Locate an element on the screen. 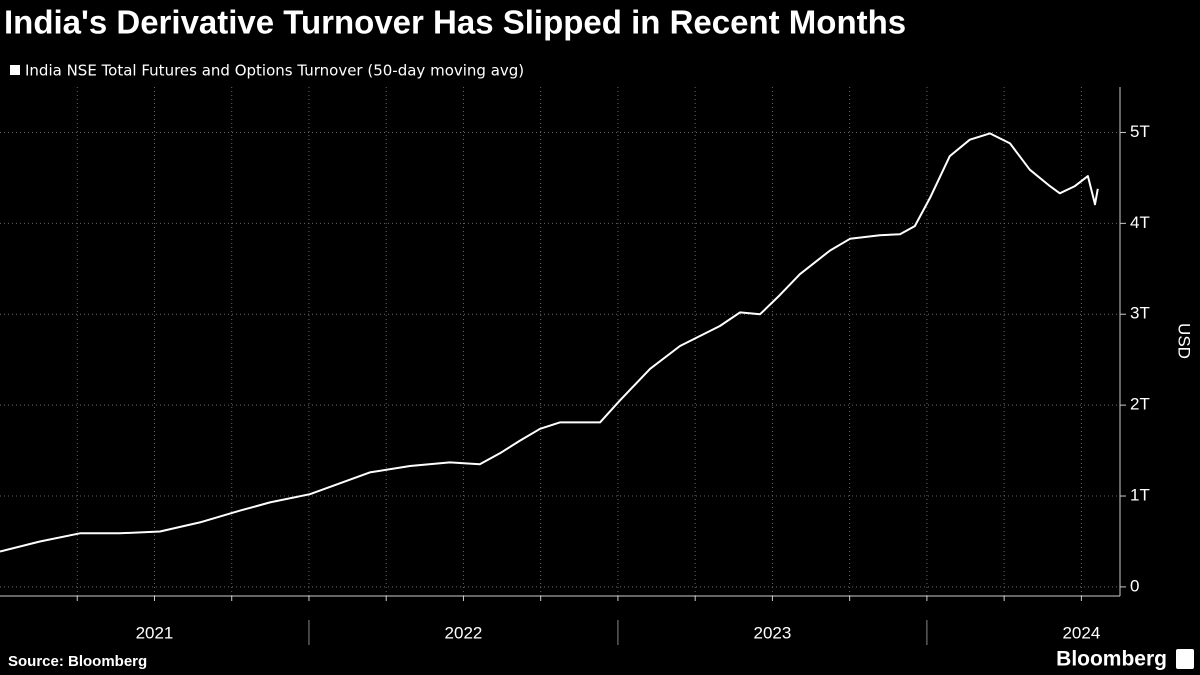 The height and width of the screenshot is (675, 1200). x-tick-label: 2024 is located at coordinates (1081, 632).